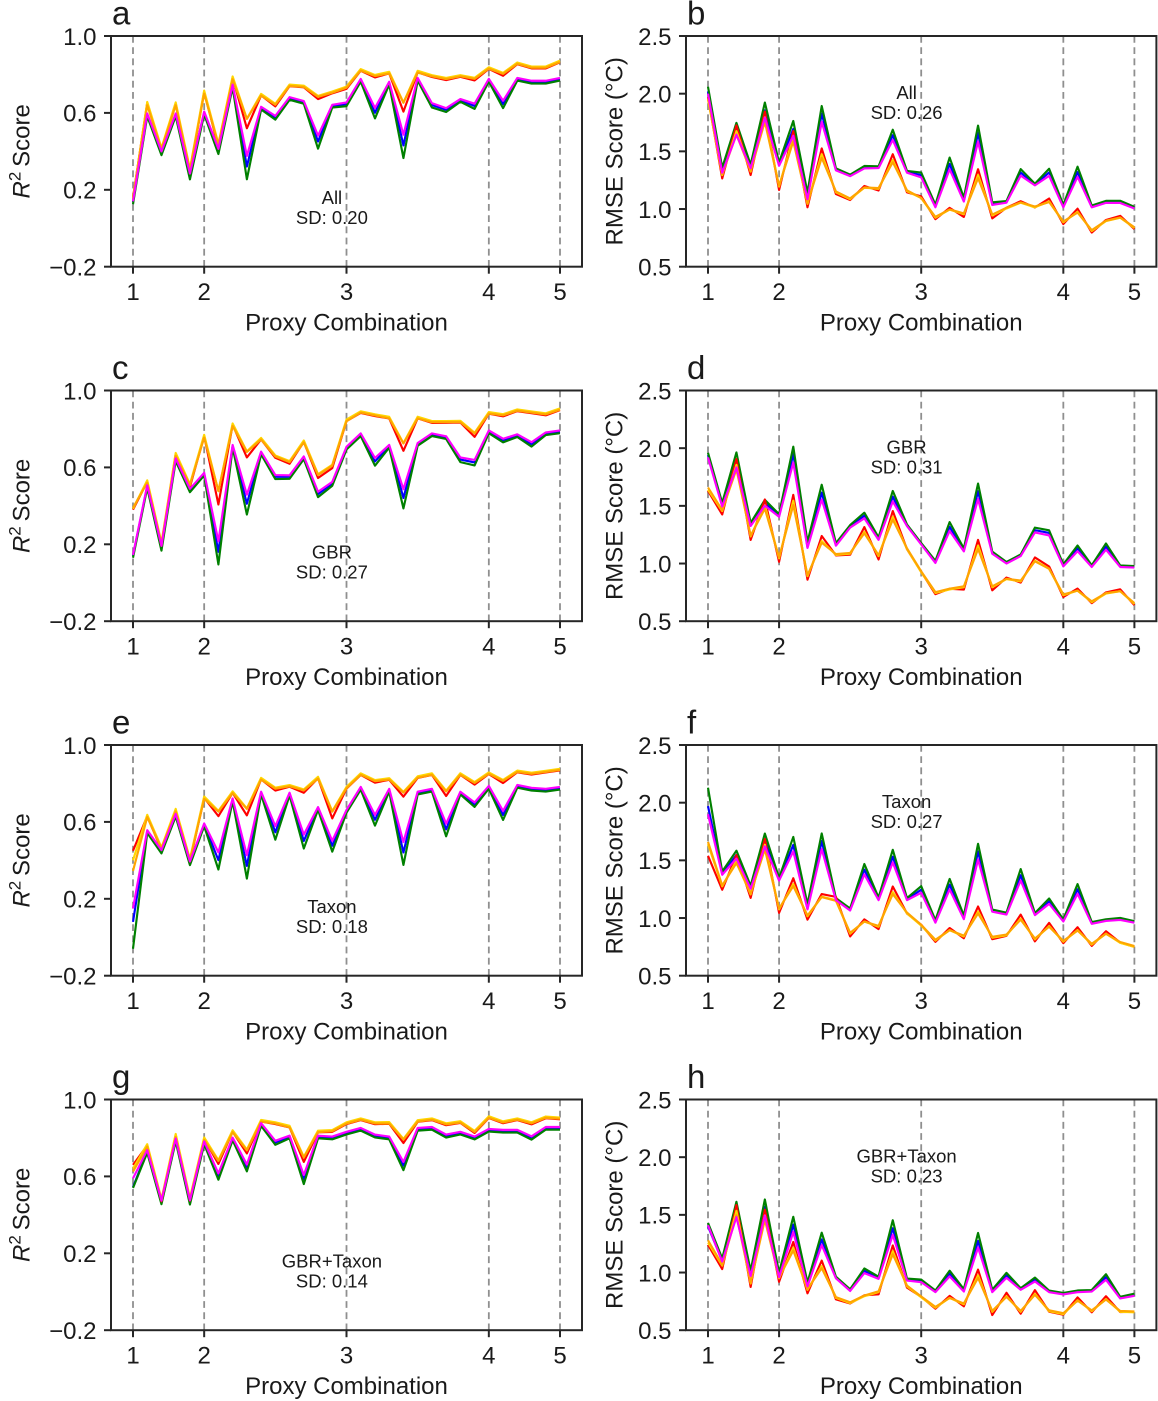 Image resolution: width=1158 pixels, height=1401 pixels. What do you see at coordinates (907, 112) in the screenshot?
I see `svg-text: SD: 0.26` at bounding box center [907, 112].